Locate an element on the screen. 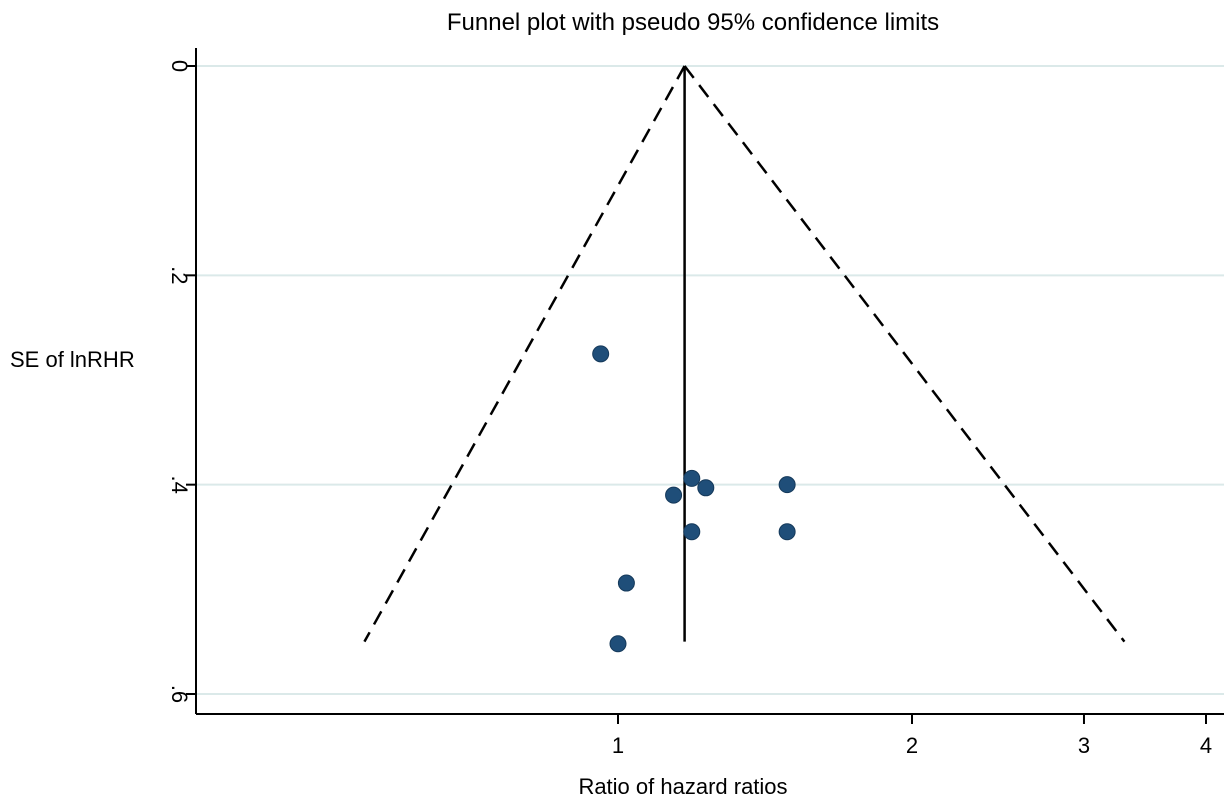 The width and height of the screenshot is (1224, 799). x-ticks: 1 2 3 4 is located at coordinates (912, 736).